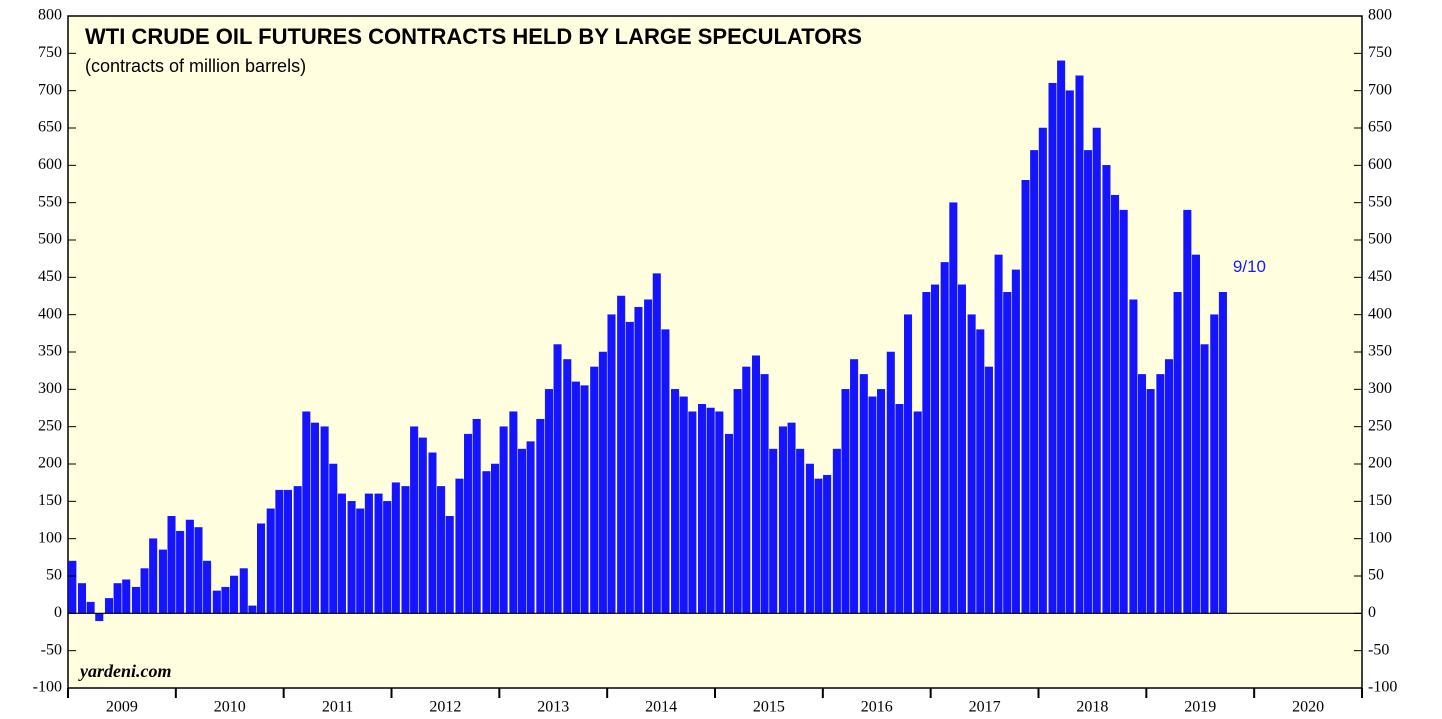 This screenshot has width=1442, height=719. What do you see at coordinates (58, 612) in the screenshot?
I see `y-tick-label: 0` at bounding box center [58, 612].